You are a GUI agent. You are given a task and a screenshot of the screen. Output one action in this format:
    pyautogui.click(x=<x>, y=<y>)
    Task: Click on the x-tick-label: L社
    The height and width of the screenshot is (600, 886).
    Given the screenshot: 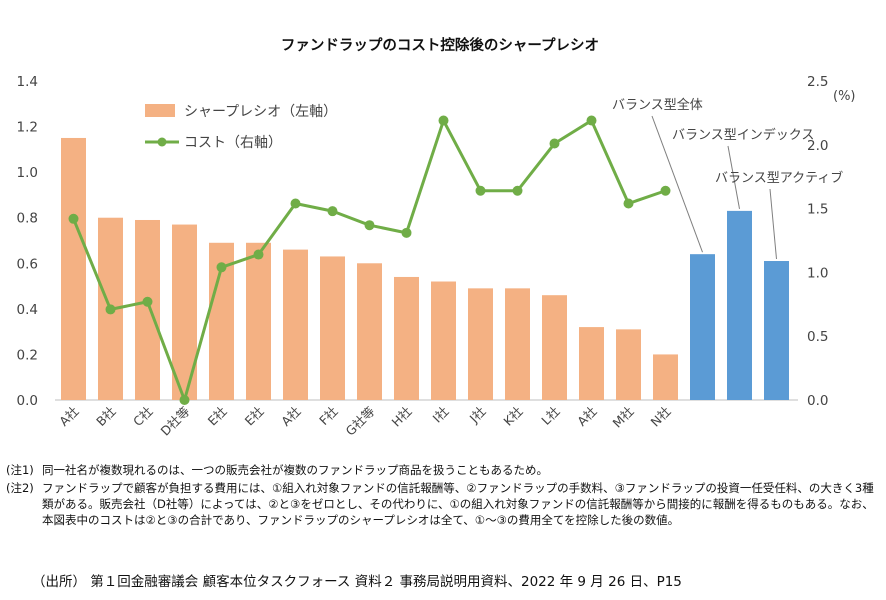 What is the action you would take?
    pyautogui.click(x=550, y=416)
    